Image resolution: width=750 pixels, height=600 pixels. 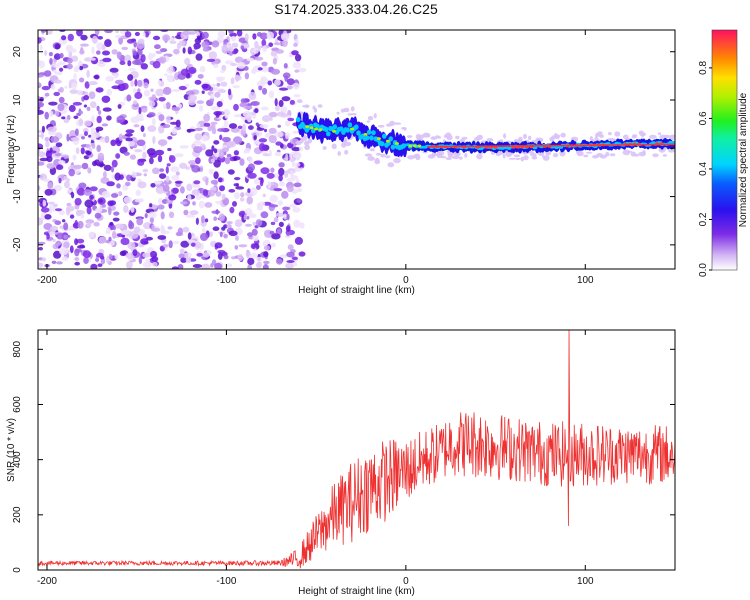 What do you see at coordinates (356, 9) in the screenshot?
I see `figure-title: S174.2025.333.04.26.C25` at bounding box center [356, 9].